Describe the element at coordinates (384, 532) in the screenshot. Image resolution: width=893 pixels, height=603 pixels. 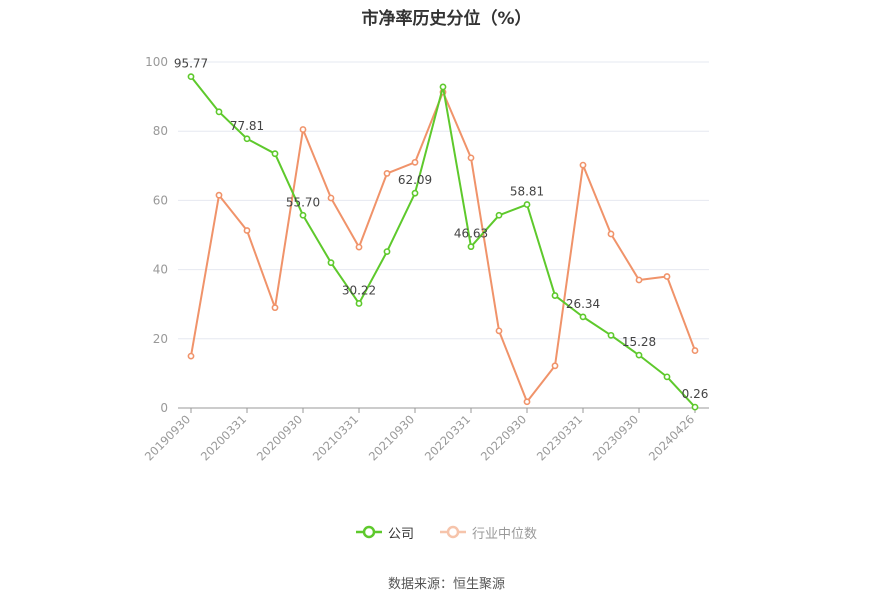
I see `legend-item-company: 公司` at that location.